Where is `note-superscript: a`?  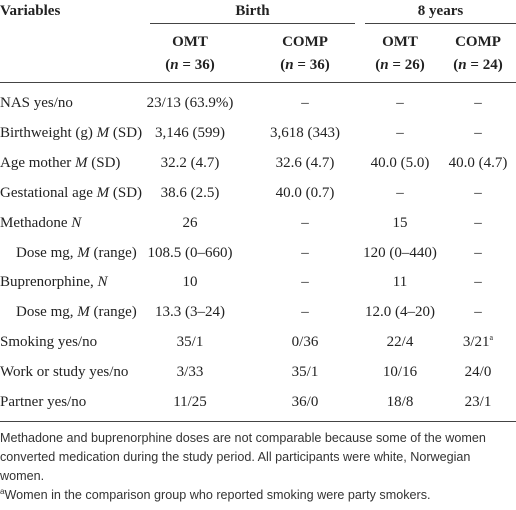
note-superscript: a is located at coordinates (2, 491).